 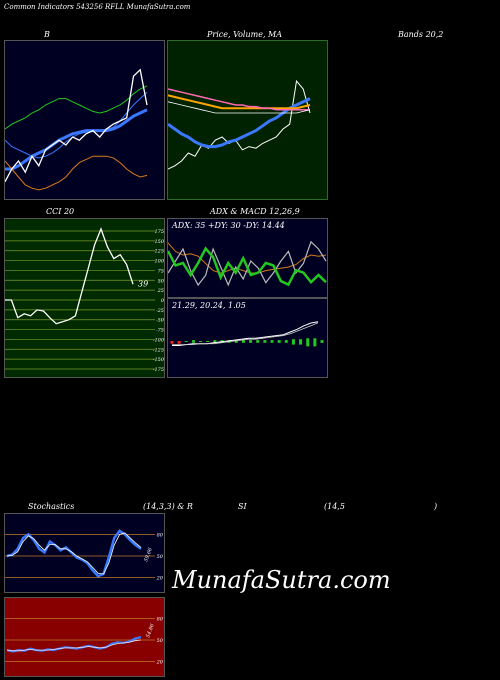 I want to click on stochastics-panel: 80 50 20 59.66, so click(x=84, y=553).